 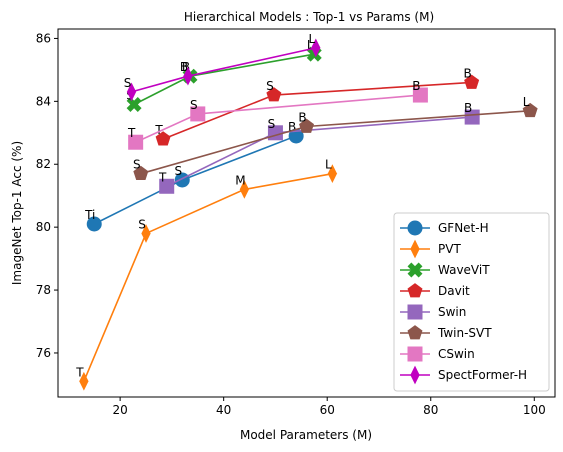 What do you see at coordinates (43, 227) in the screenshot?
I see `y-tick-label: 80` at bounding box center [43, 227].